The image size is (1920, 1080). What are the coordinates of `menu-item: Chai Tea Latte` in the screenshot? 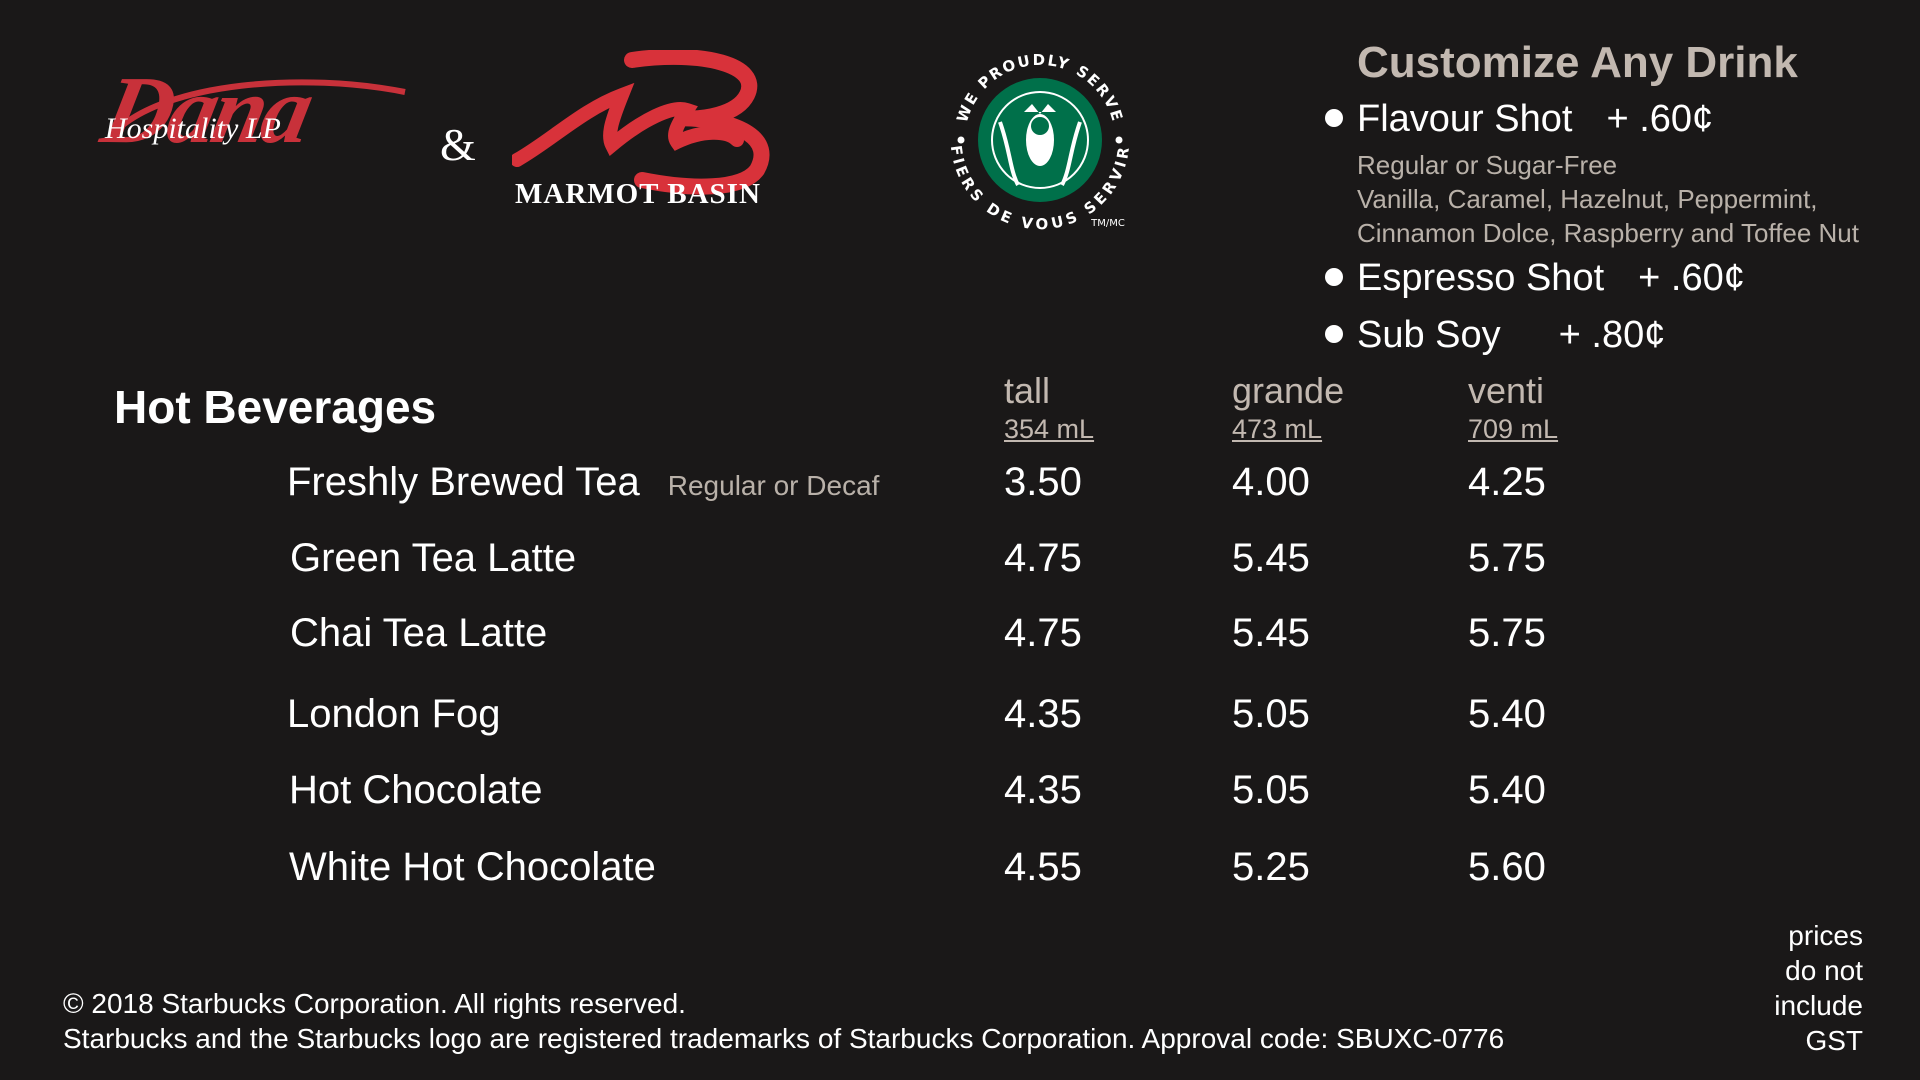 It's located at (418, 633).